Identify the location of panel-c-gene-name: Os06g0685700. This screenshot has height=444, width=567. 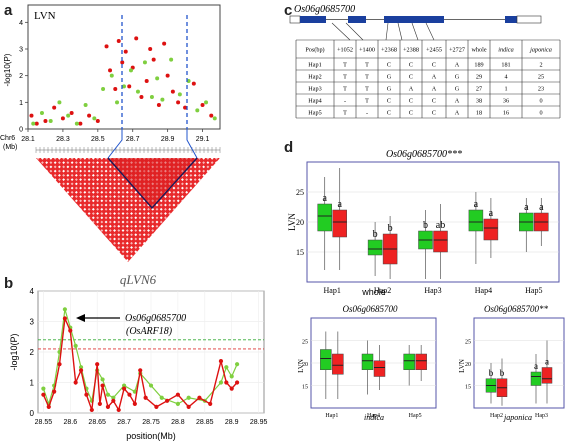
(324, 9).